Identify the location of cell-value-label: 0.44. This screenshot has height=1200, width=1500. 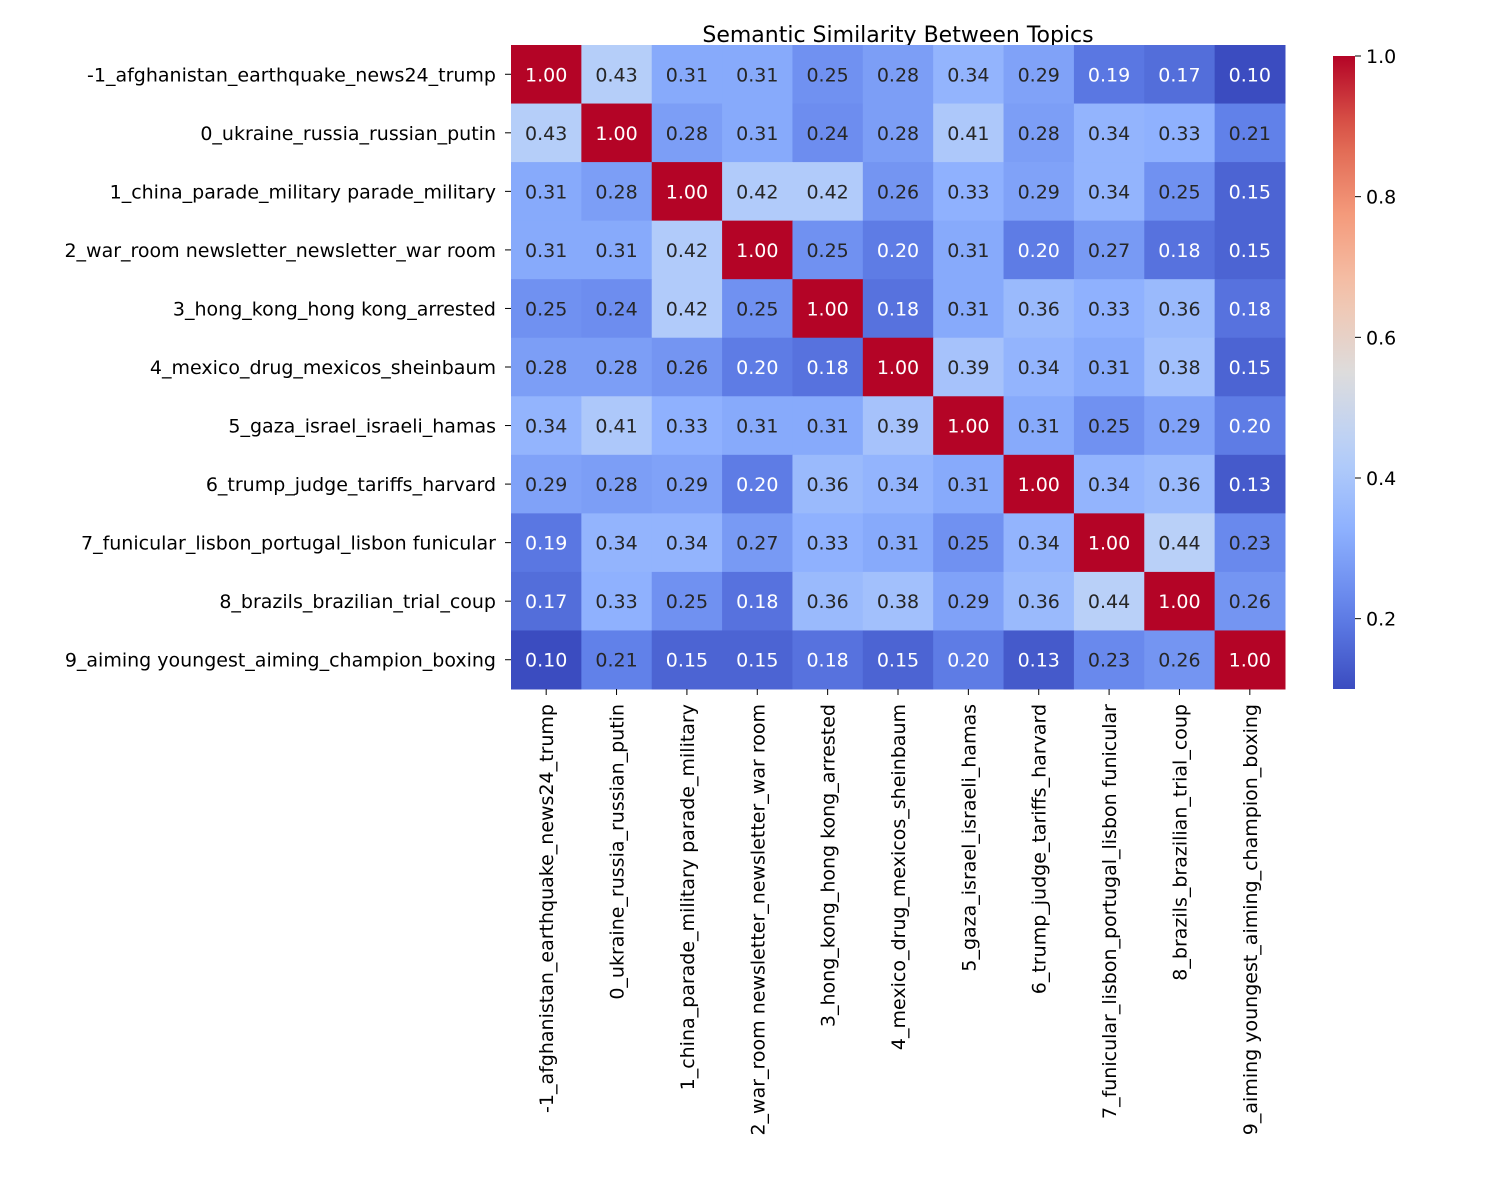
(1109, 602).